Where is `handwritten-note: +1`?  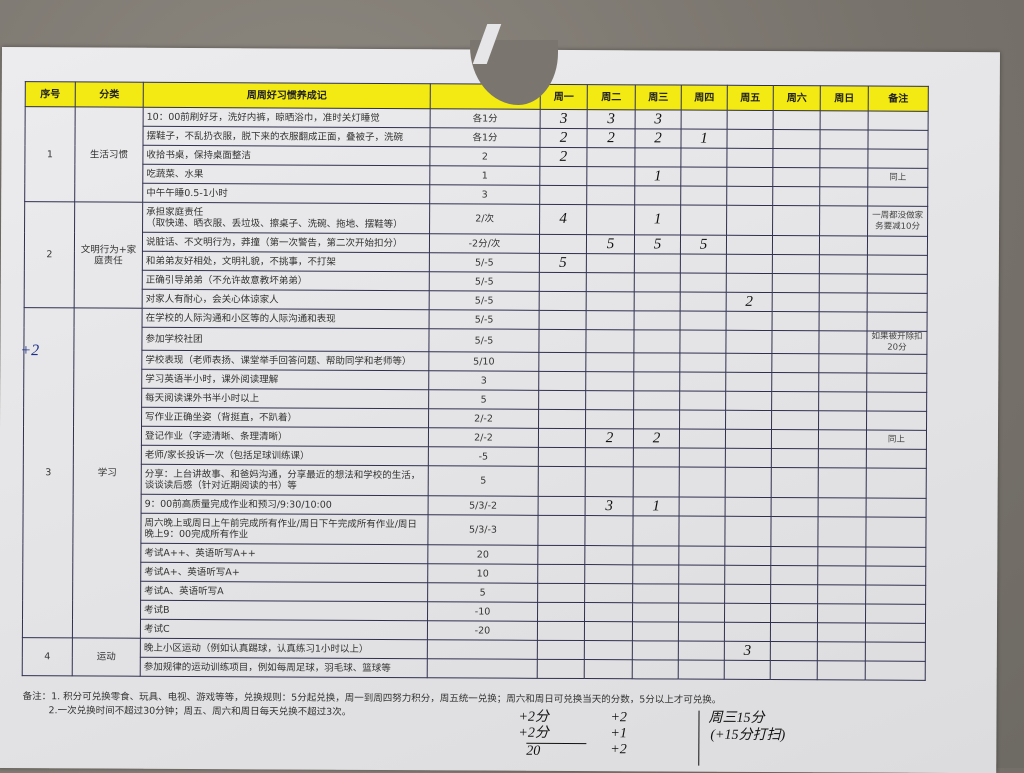 handwritten-note: +1 is located at coordinates (618, 734).